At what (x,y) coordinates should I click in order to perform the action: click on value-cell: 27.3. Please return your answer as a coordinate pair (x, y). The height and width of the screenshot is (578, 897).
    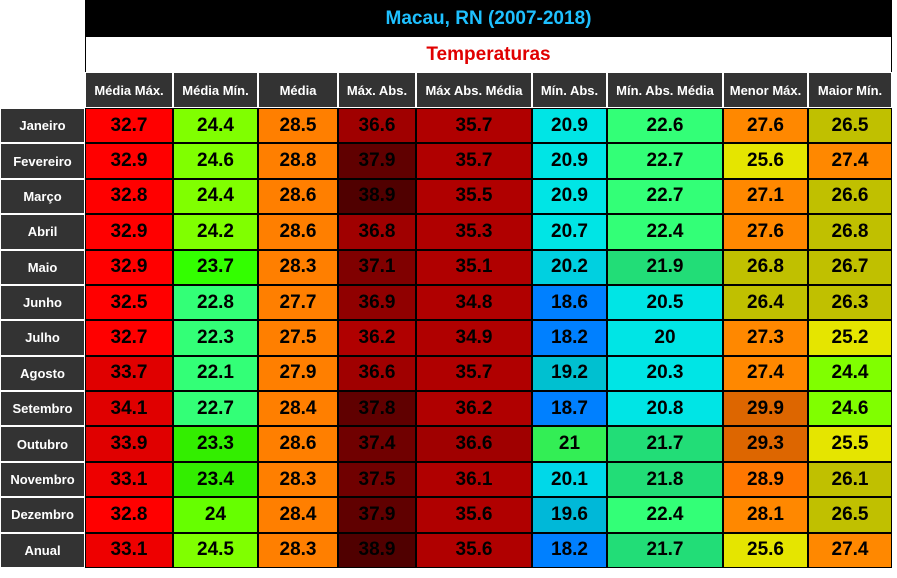
    Looking at the image, I should click on (765, 338).